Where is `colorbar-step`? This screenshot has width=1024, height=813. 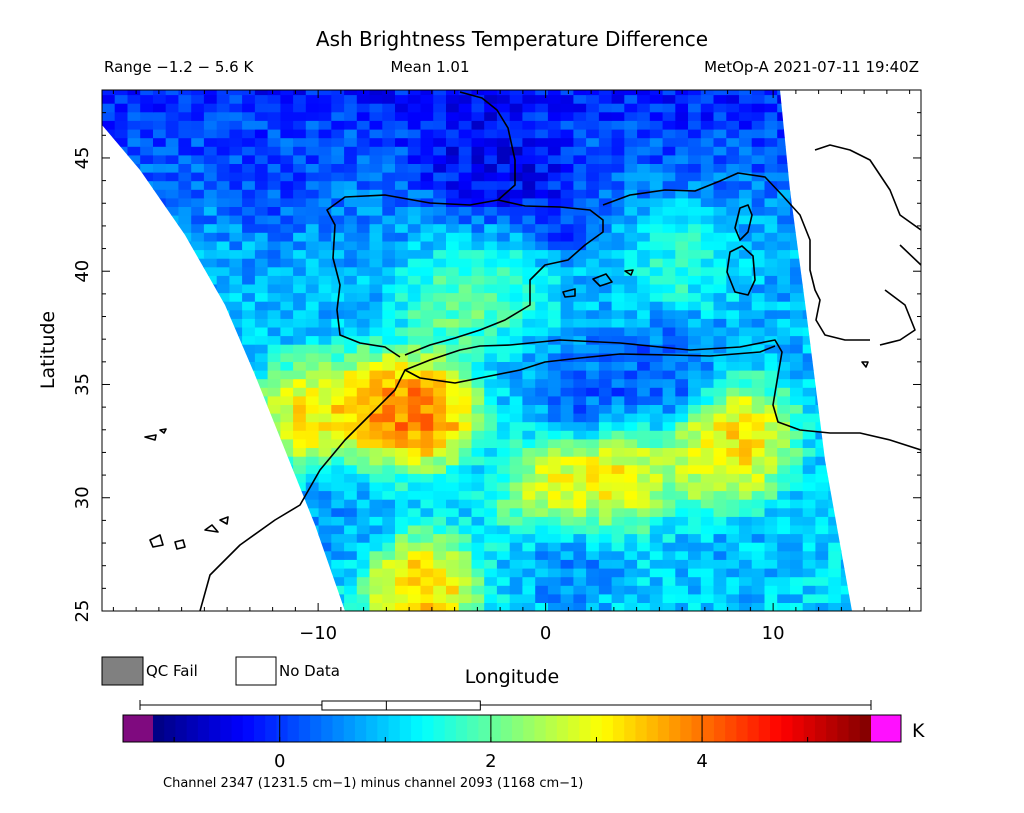 colorbar-step is located at coordinates (731, 728).